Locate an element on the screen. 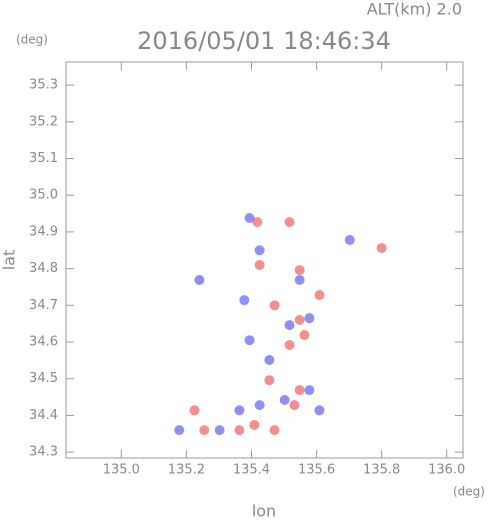 The image size is (491, 525). y-tick-label: 35.1 is located at coordinates (43, 158).